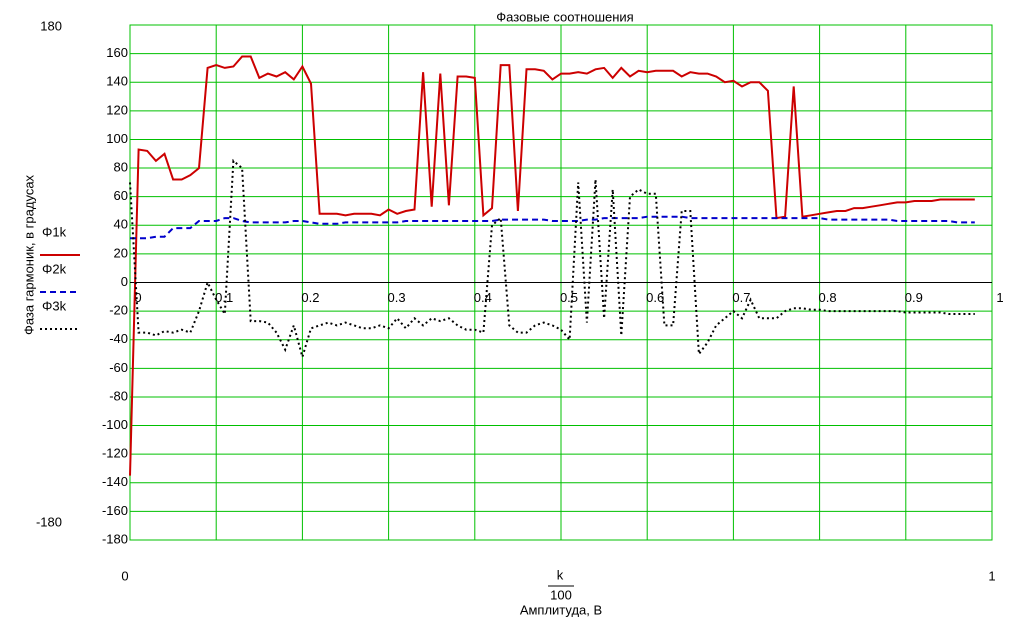 The height and width of the screenshot is (621, 1019). I want to click on y-tick-label: -140, so click(115, 481).